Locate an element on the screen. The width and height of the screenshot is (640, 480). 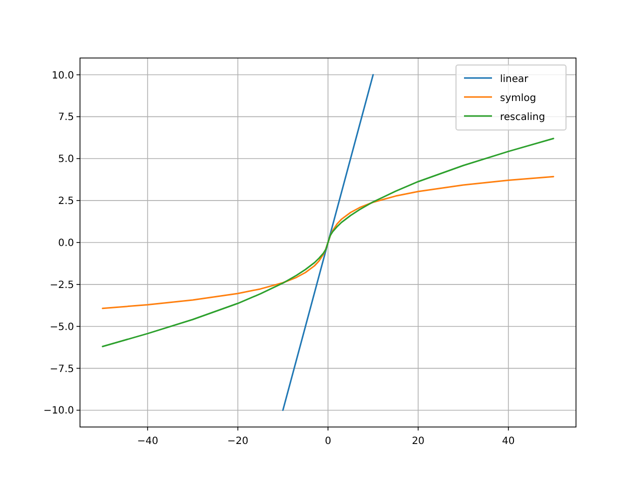
x-tick-label: 40 is located at coordinates (508, 441).